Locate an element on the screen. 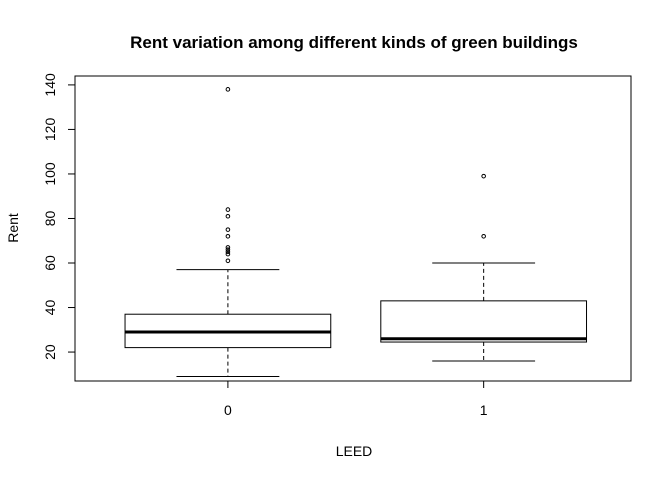 The height and width of the screenshot is (480, 672). iqr-box is located at coordinates (484, 321).